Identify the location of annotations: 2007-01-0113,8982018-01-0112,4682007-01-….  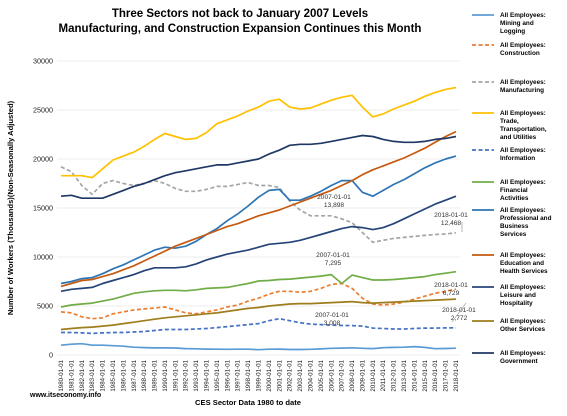
(395, 260).